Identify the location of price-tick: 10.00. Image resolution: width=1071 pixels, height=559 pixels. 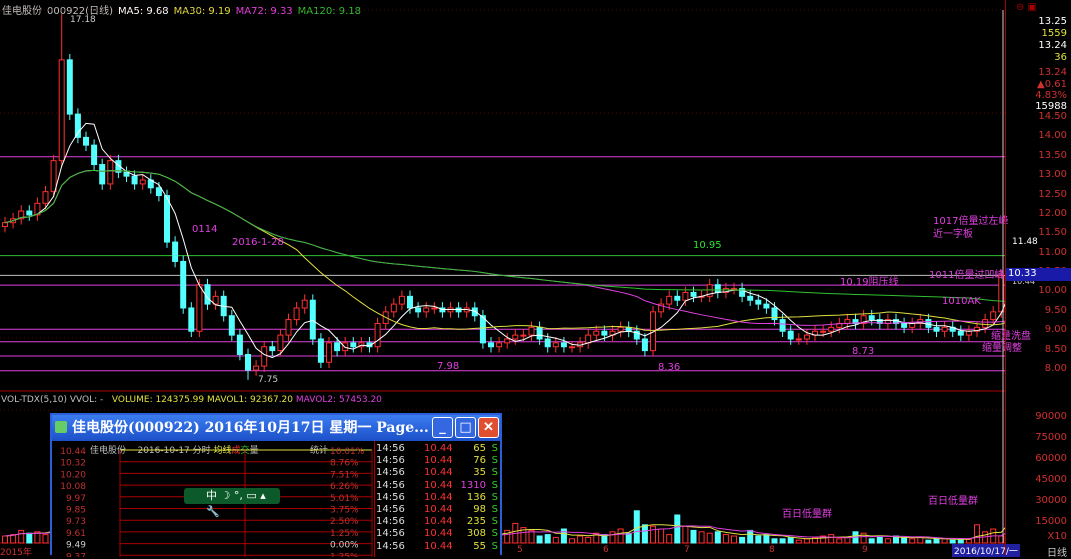
(1052, 291).